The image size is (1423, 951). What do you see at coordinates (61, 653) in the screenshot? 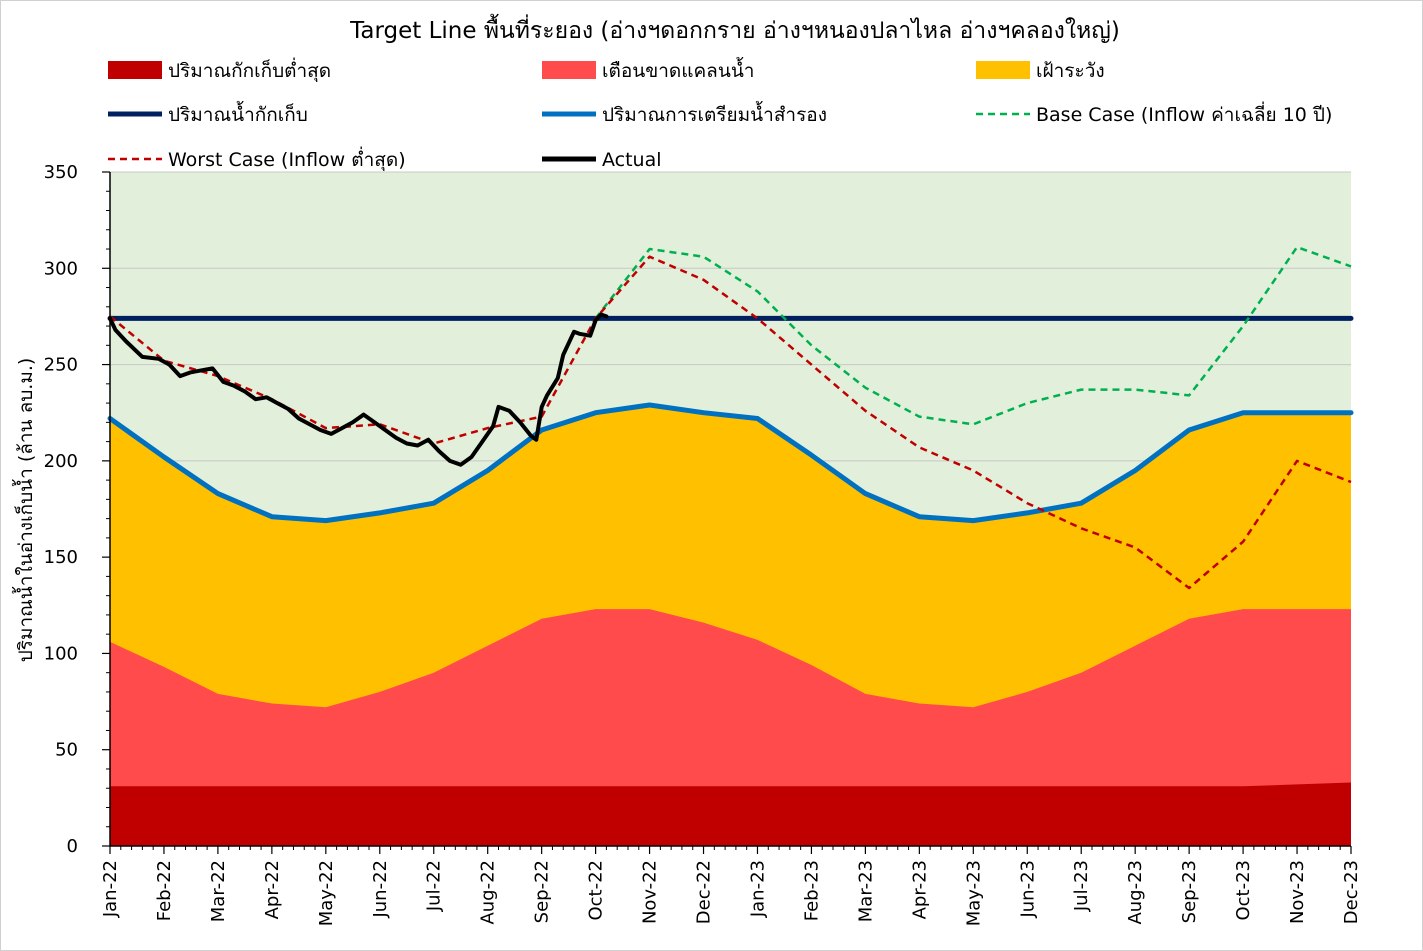
I see `y-tick-label-100: 100` at bounding box center [61, 653].